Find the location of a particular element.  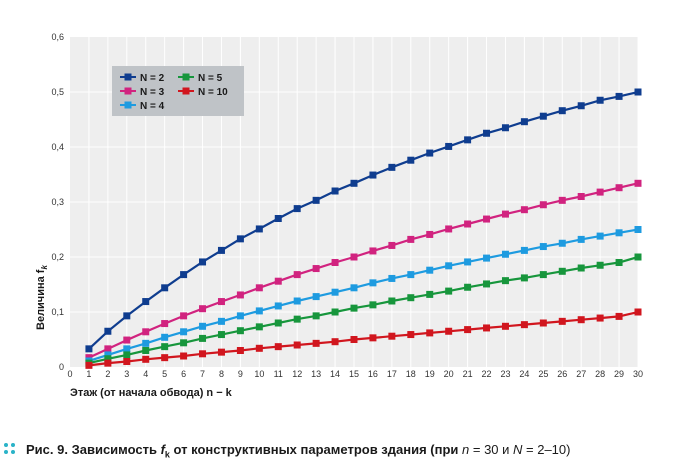

x-tick-label: 24 is located at coordinates (524, 374).